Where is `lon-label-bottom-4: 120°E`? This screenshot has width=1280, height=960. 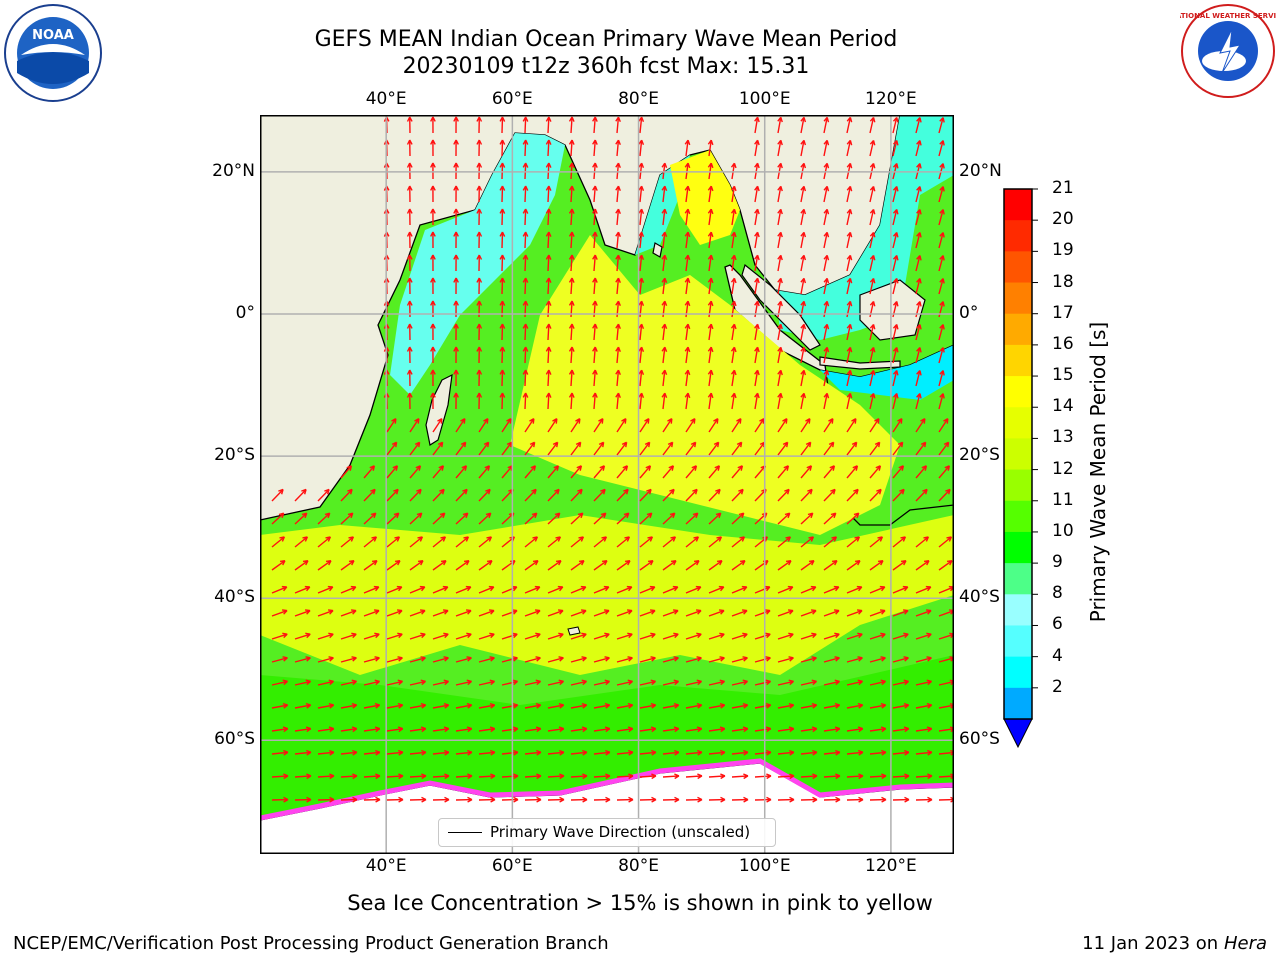
lon-label-bottom-4: 120°E is located at coordinates (891, 866).